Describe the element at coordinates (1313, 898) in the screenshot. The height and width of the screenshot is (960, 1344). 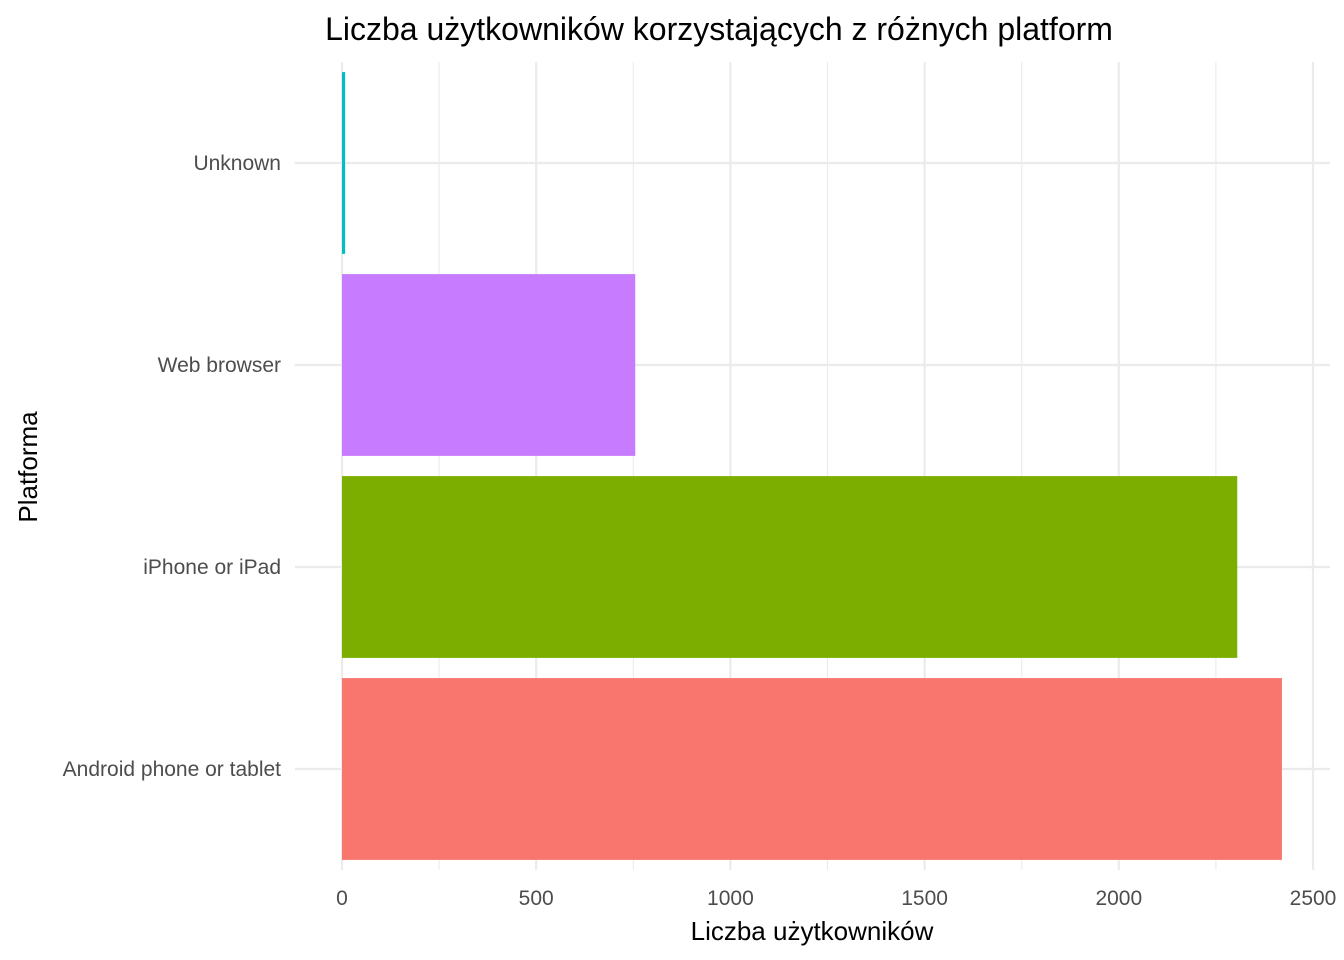
I see `x-tick-label: 2500` at that location.